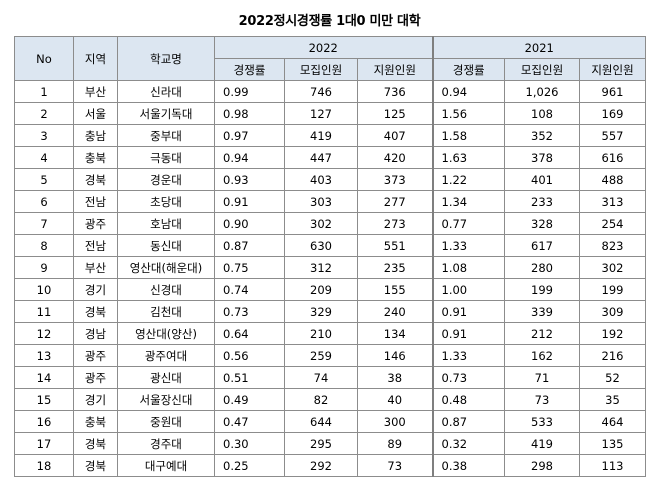  I want to click on cell-recruit-2022: 644, so click(321, 421).